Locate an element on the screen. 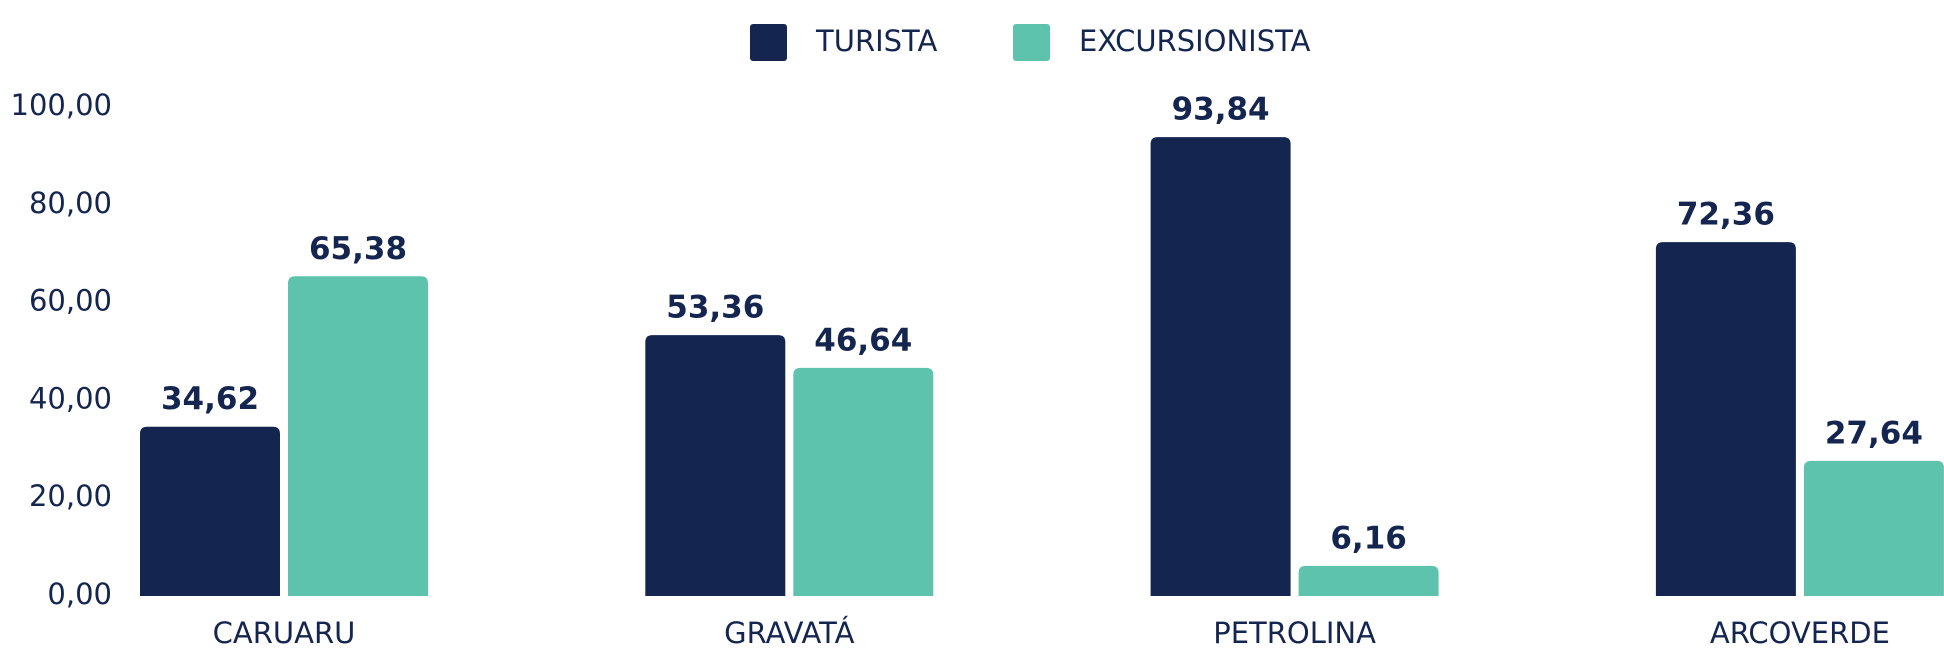  y-tick-label: 0,00 is located at coordinates (79, 594).